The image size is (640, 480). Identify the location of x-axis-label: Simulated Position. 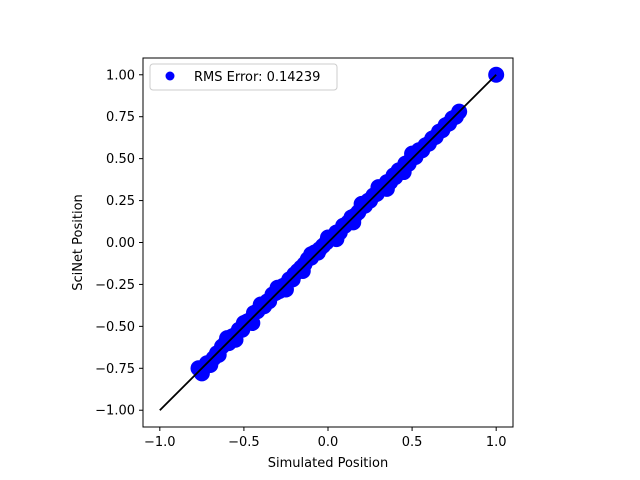
(328, 463).